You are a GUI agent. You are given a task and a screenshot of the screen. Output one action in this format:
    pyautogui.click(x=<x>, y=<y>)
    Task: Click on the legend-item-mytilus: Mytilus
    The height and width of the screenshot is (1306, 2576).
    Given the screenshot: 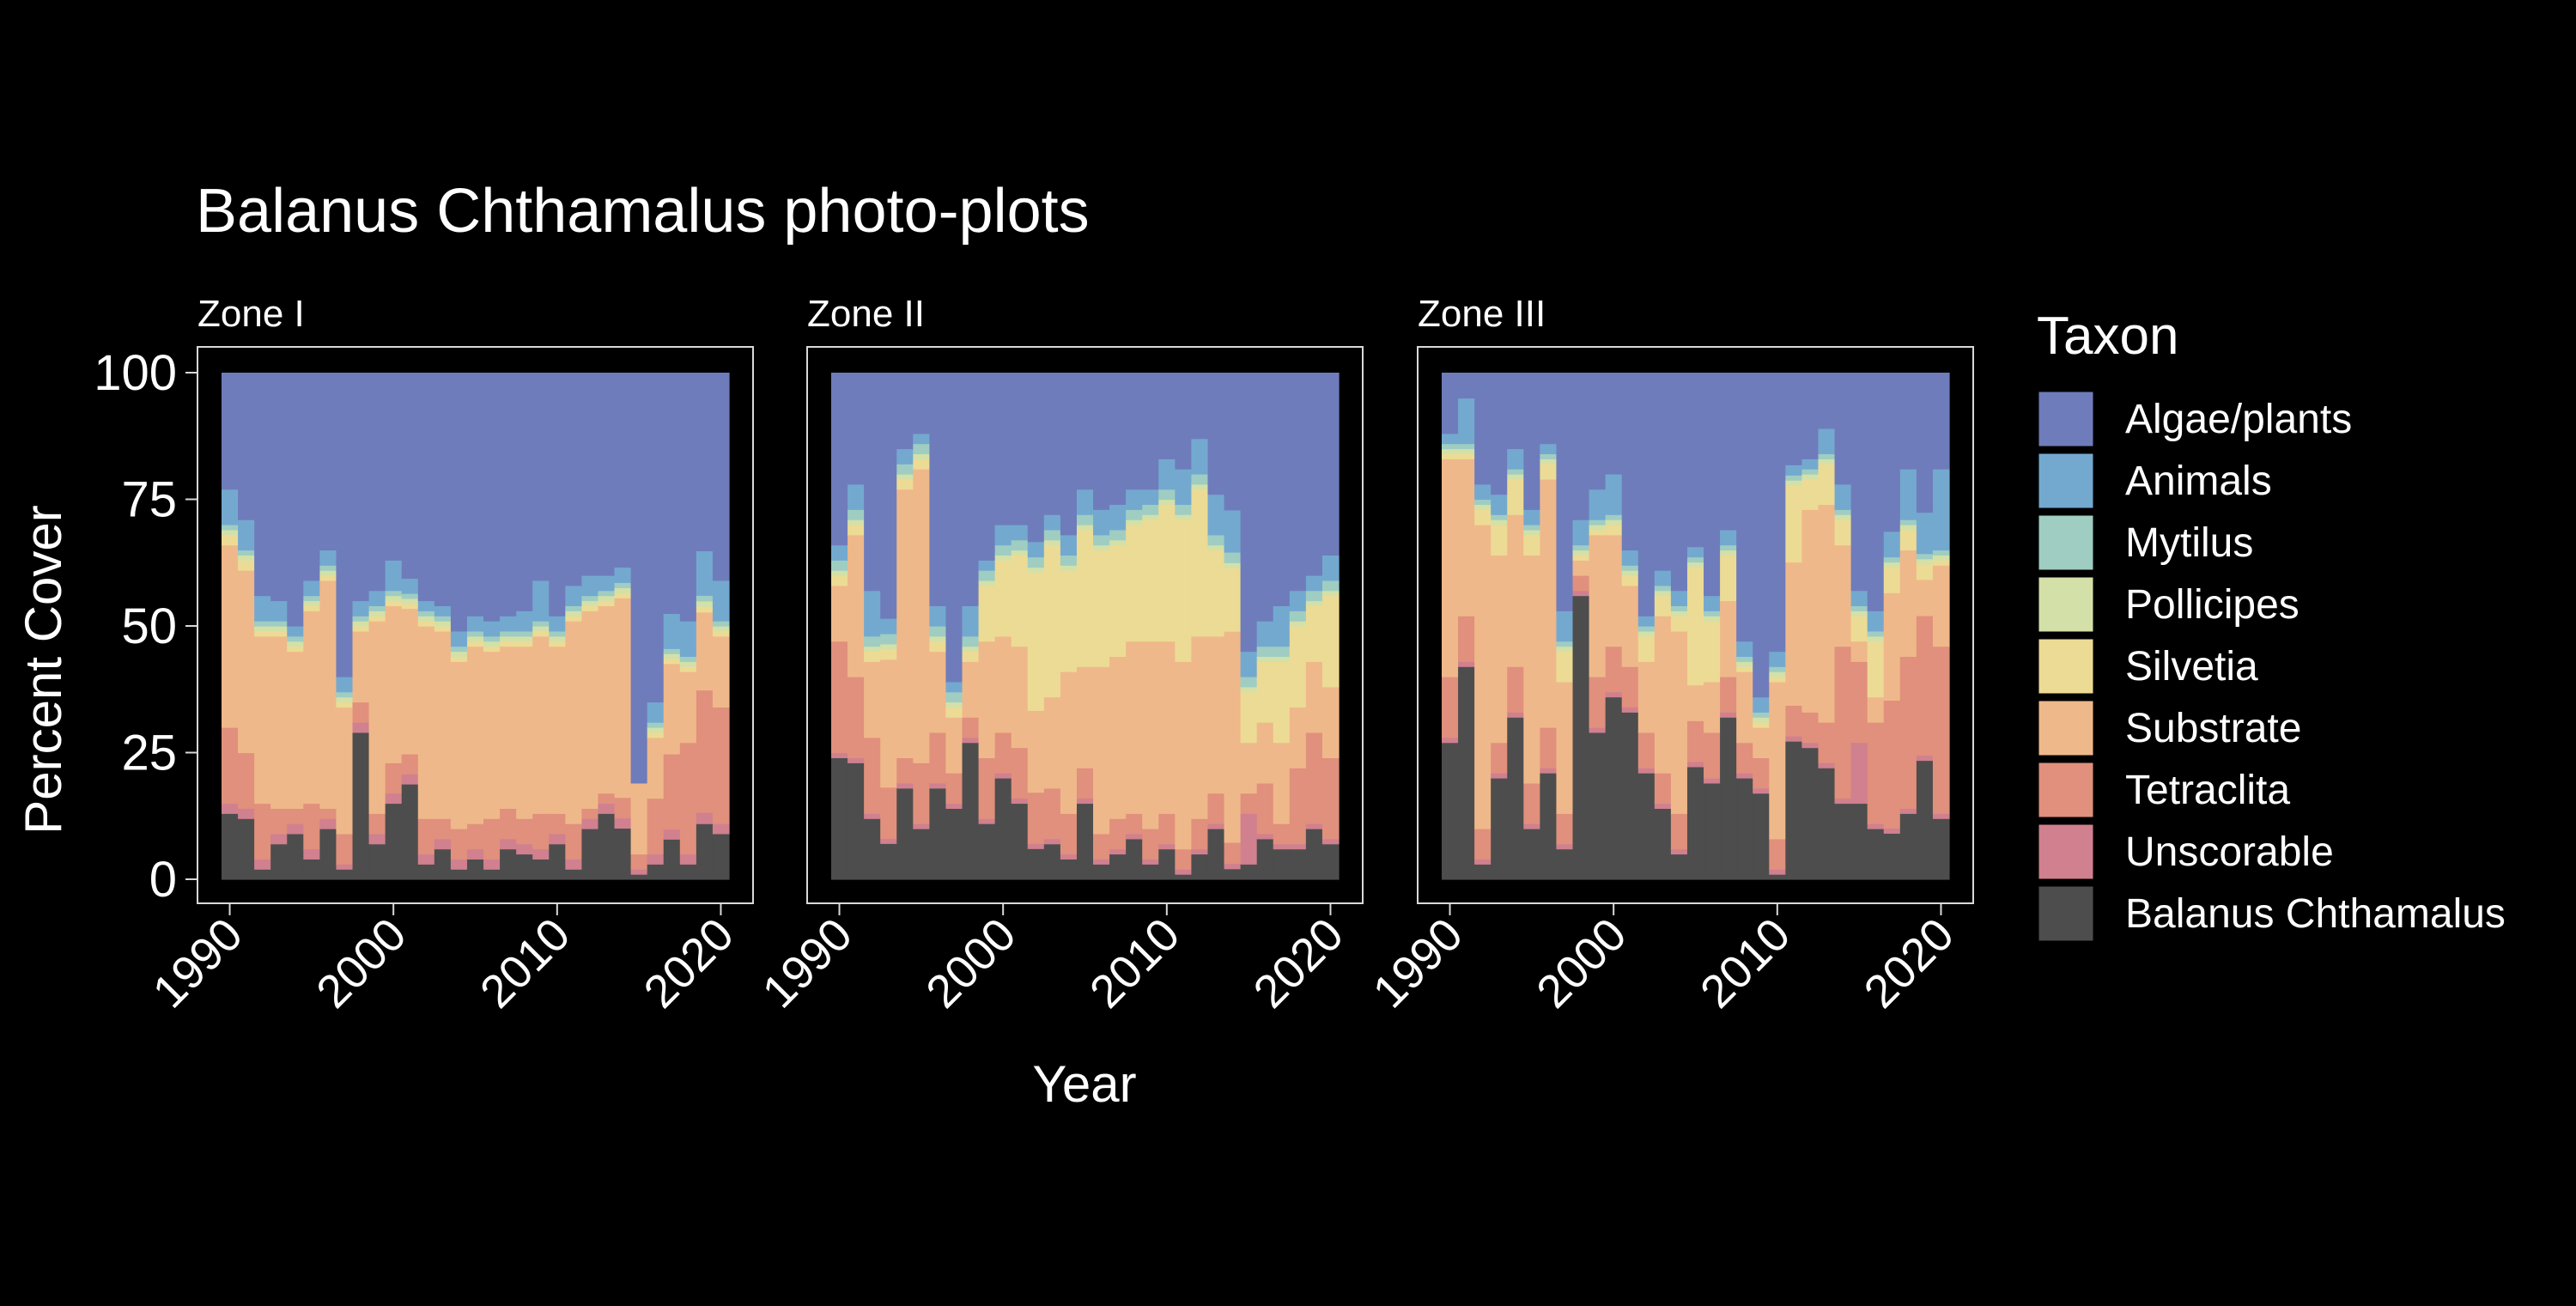 What is the action you would take?
    pyautogui.click(x=2144, y=543)
    